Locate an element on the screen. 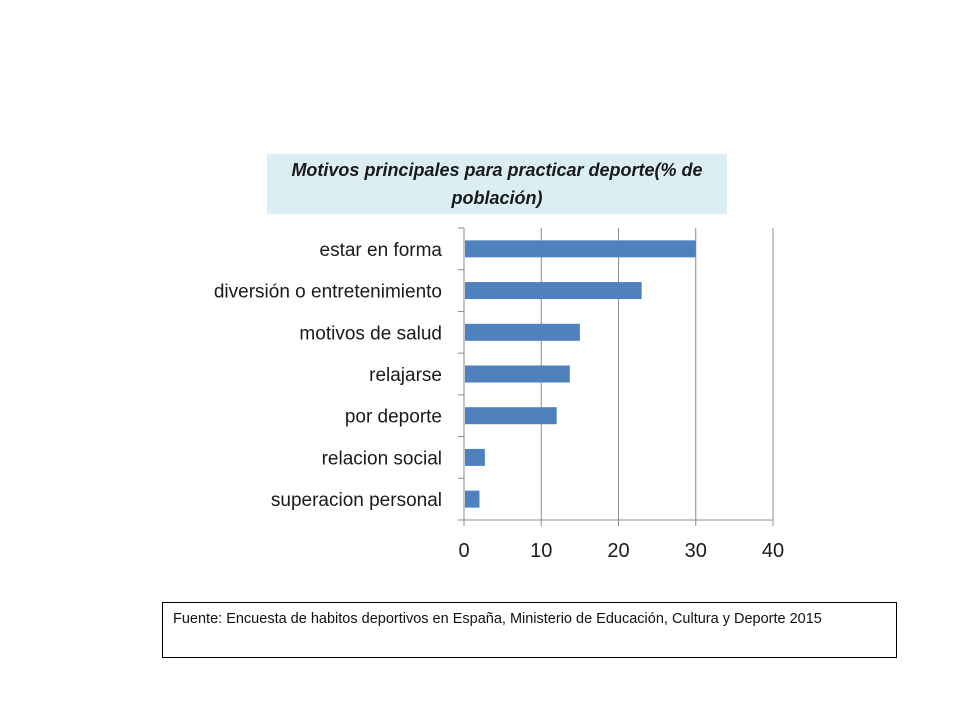 The height and width of the screenshot is (720, 960). category-label: relacion social is located at coordinates (382, 458).